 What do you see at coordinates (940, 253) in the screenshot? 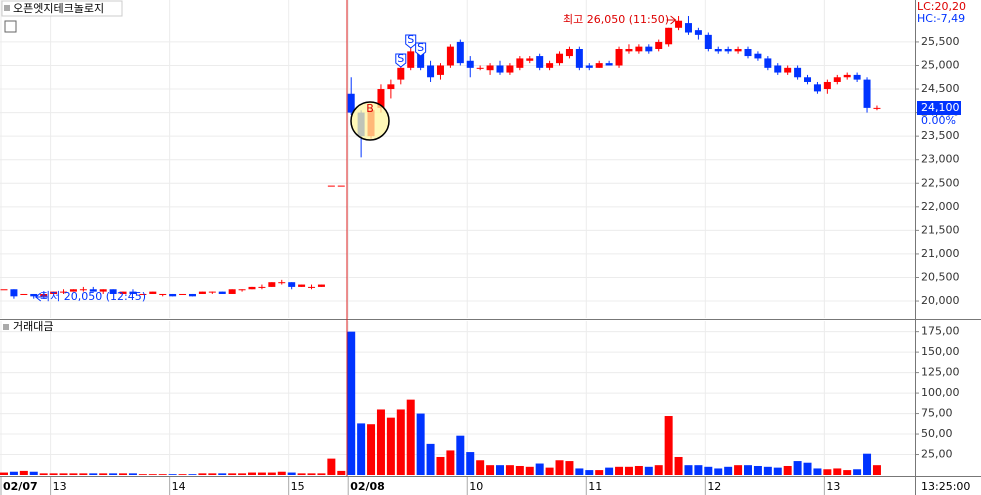
I see `y-tick-label: 21,000` at bounding box center [940, 253].